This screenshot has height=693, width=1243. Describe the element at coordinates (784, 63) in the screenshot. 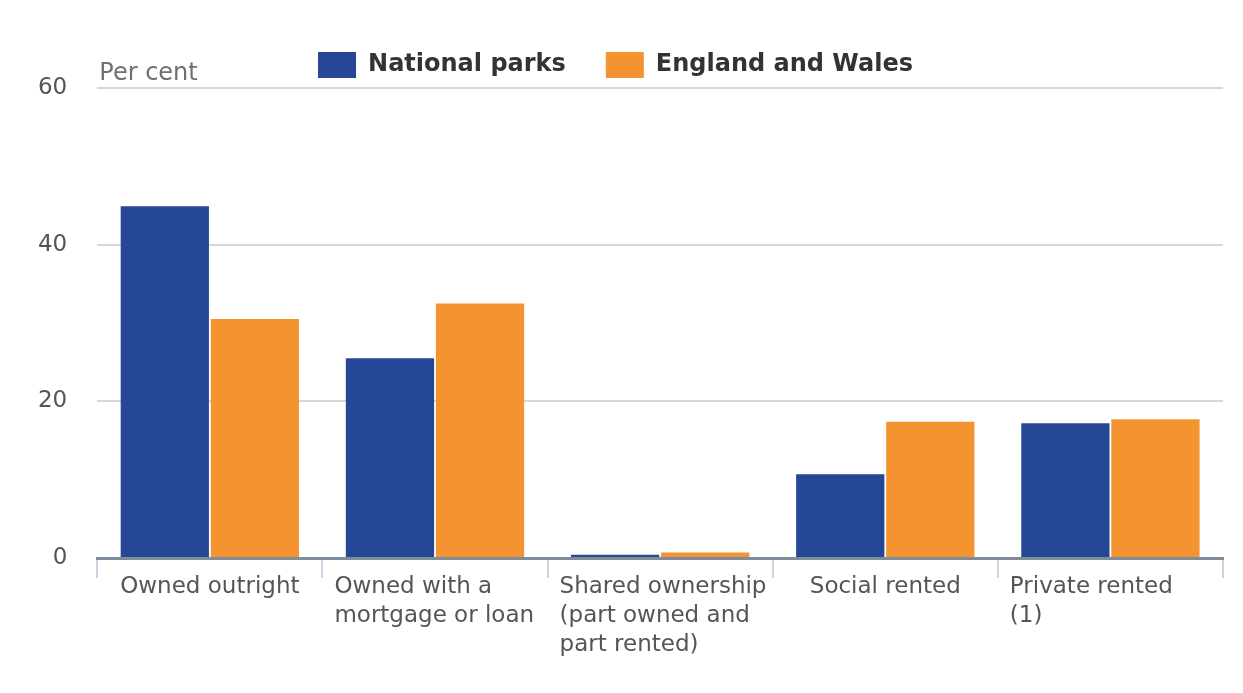

I see `legend-label: England and Wales` at that location.